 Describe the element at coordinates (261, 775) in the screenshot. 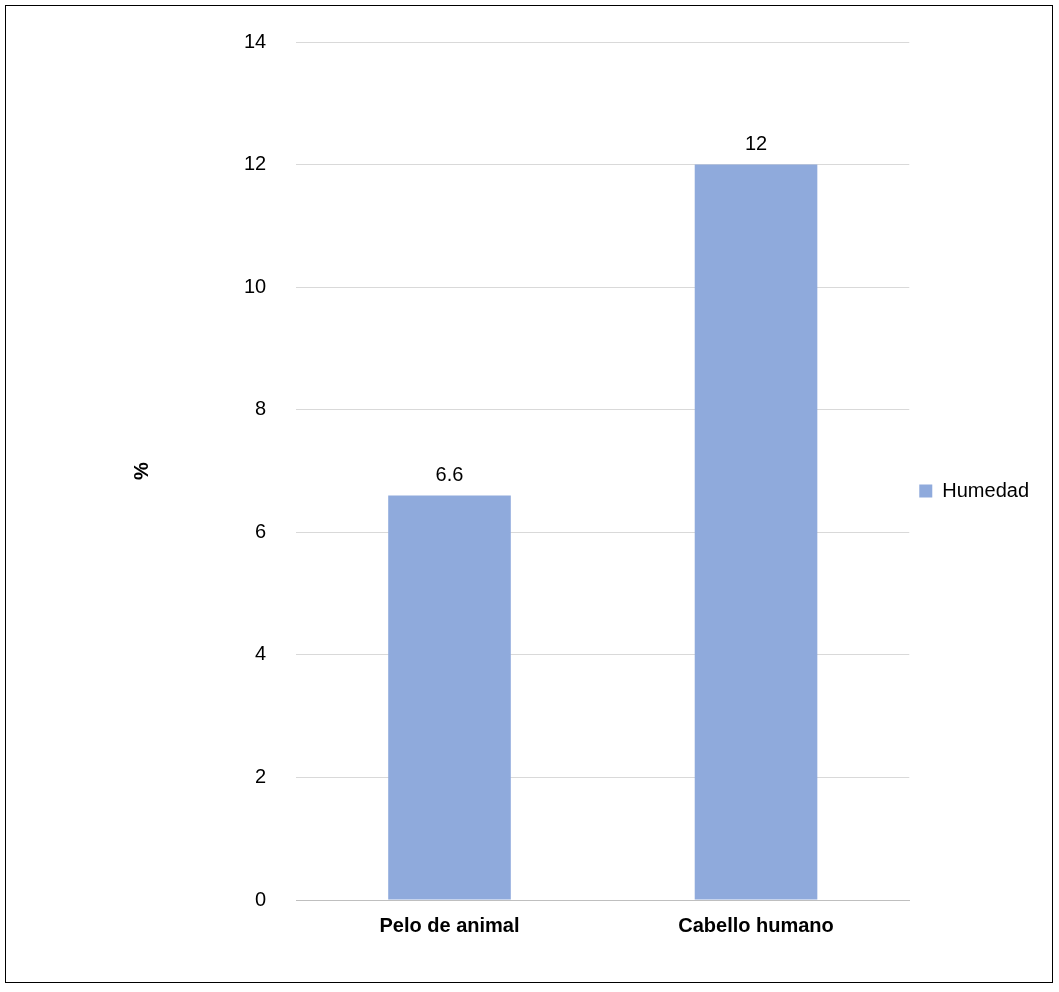

I see `y-tick-label: 2` at that location.